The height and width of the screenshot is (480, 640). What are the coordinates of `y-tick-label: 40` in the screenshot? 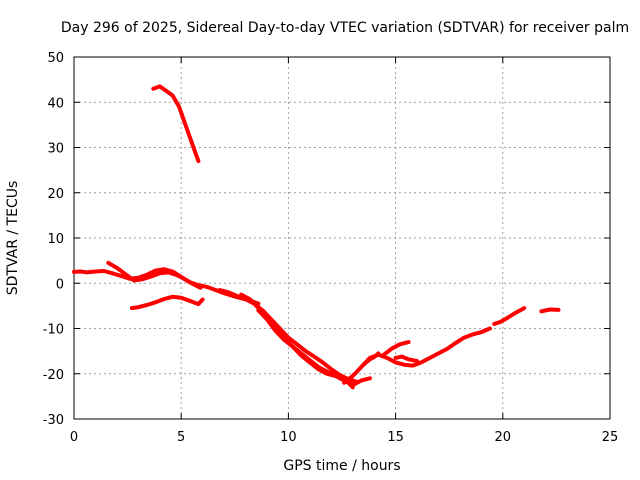 It's located at (55, 103).